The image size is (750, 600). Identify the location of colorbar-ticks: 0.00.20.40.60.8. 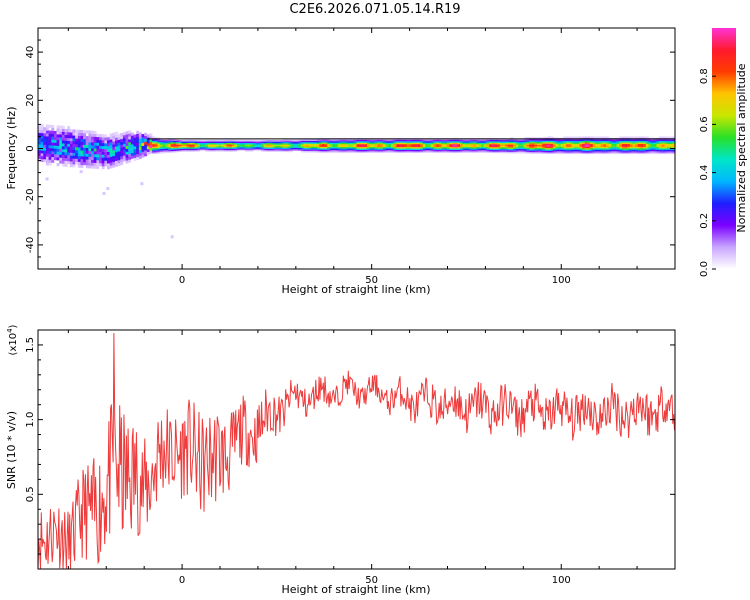
(707, 172).